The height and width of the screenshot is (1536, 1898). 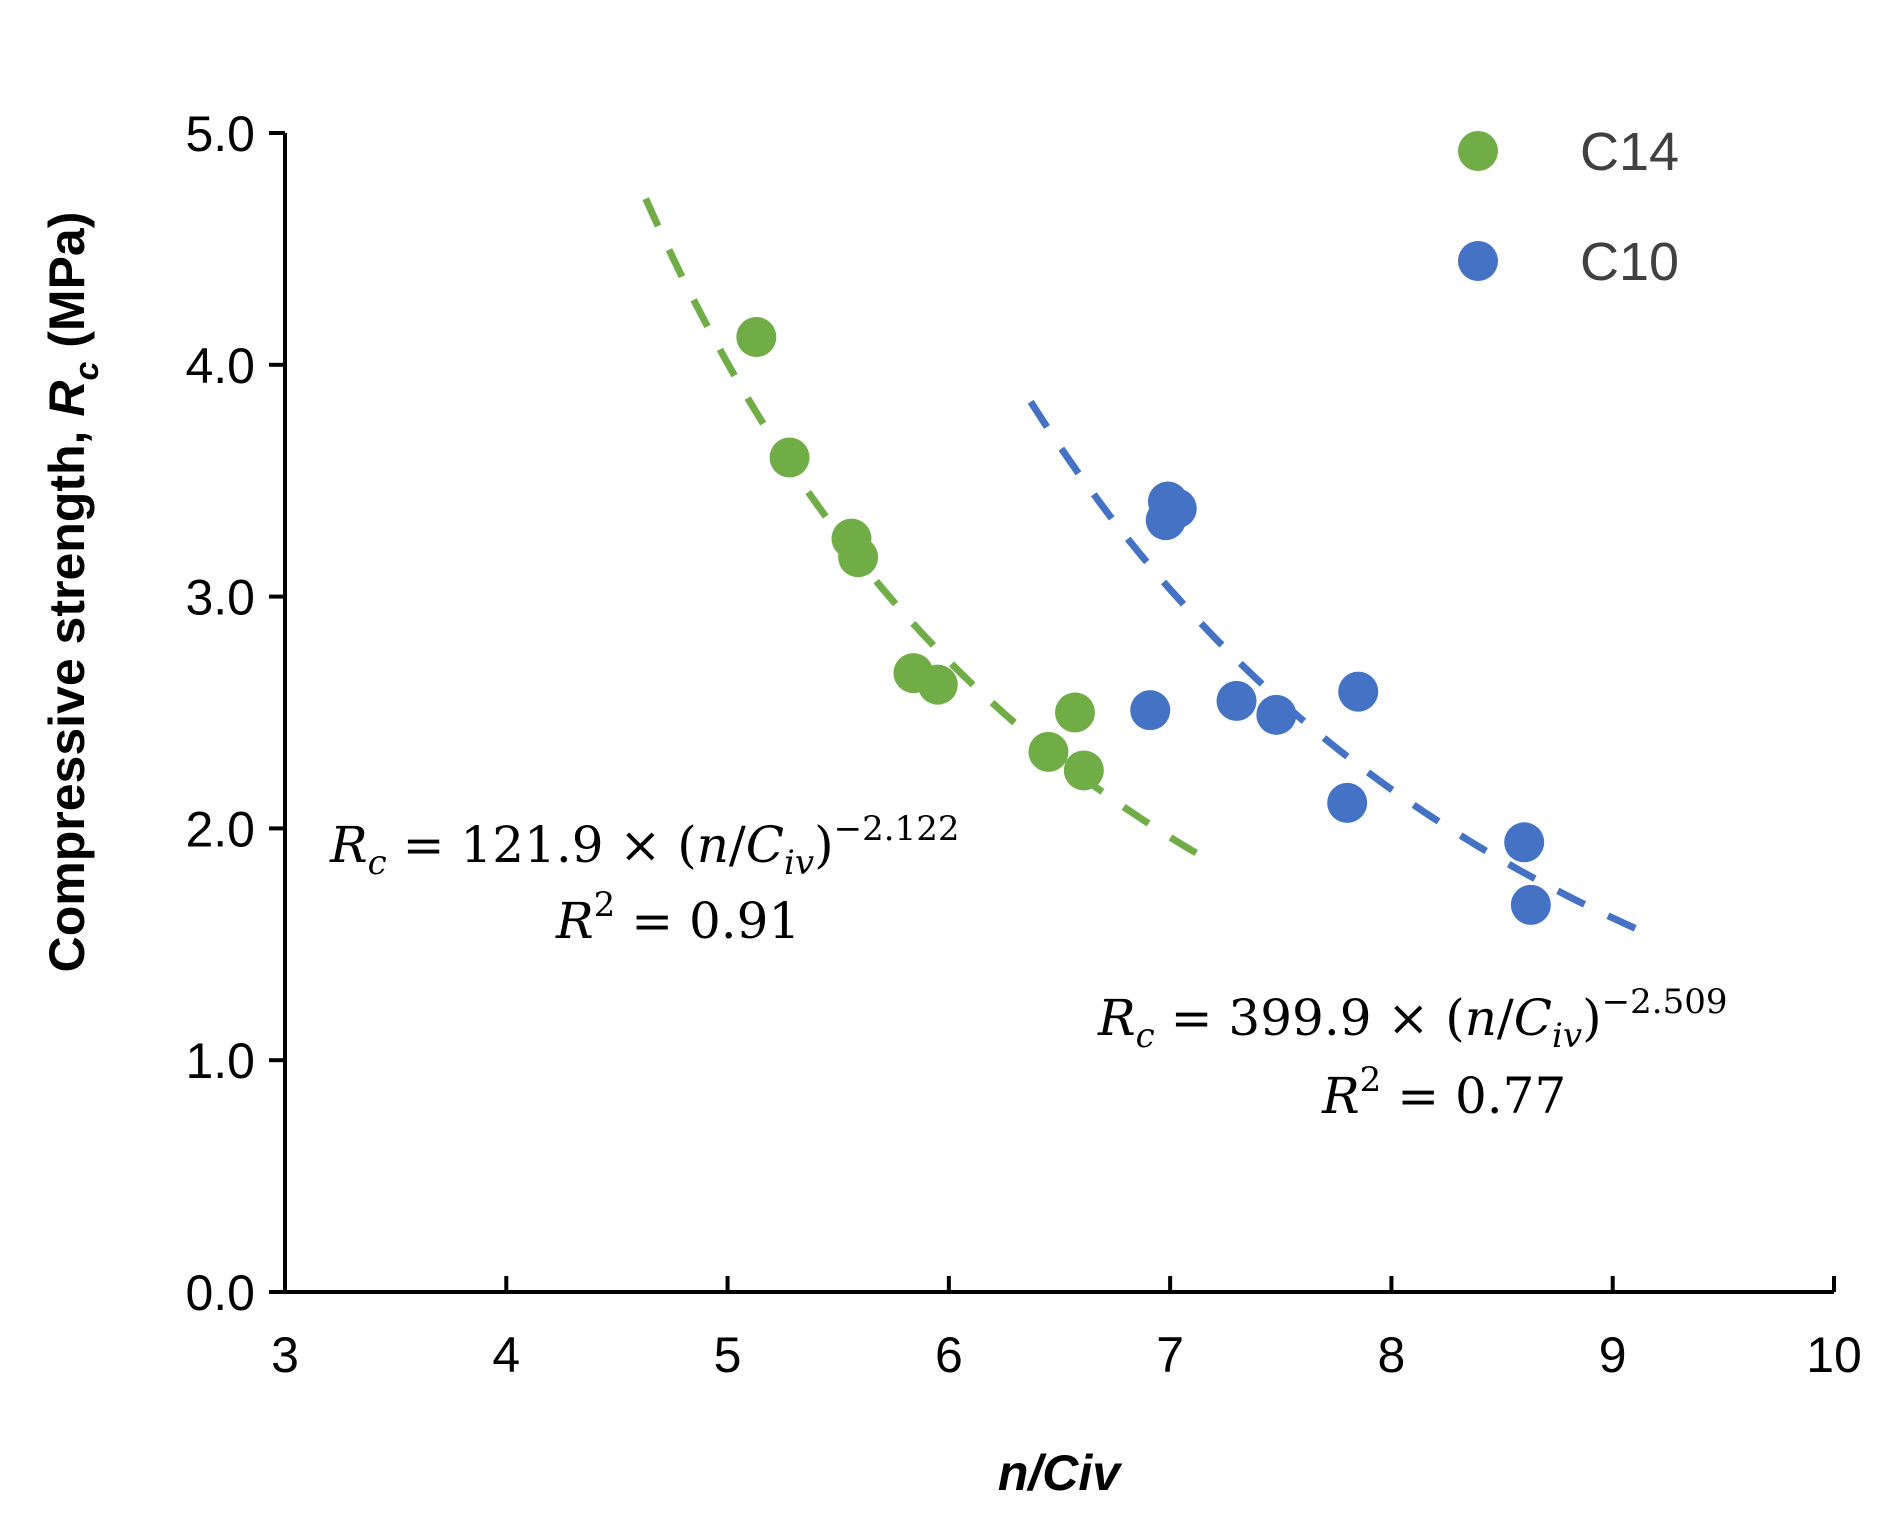 I want to click on y-ticks: 0.0 1.0 2.0 3.0 4.0 5.0, so click(x=235, y=713).